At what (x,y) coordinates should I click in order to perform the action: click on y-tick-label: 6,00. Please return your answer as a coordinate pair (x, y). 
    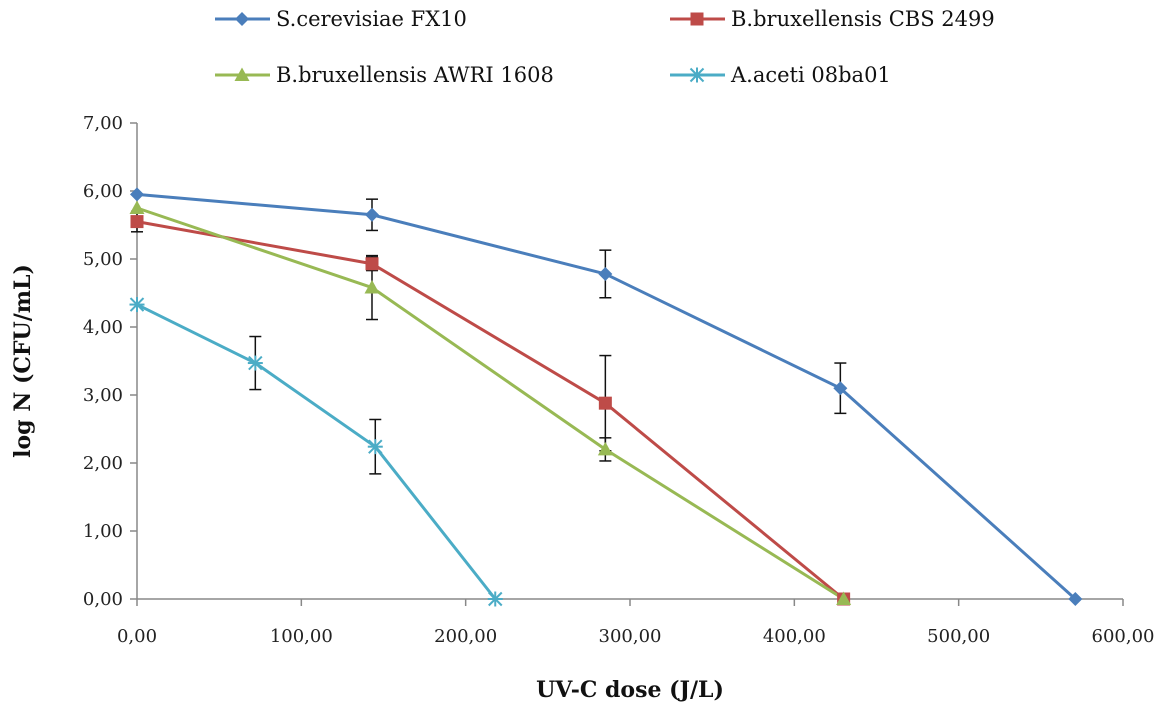
    Looking at the image, I should click on (103, 191).